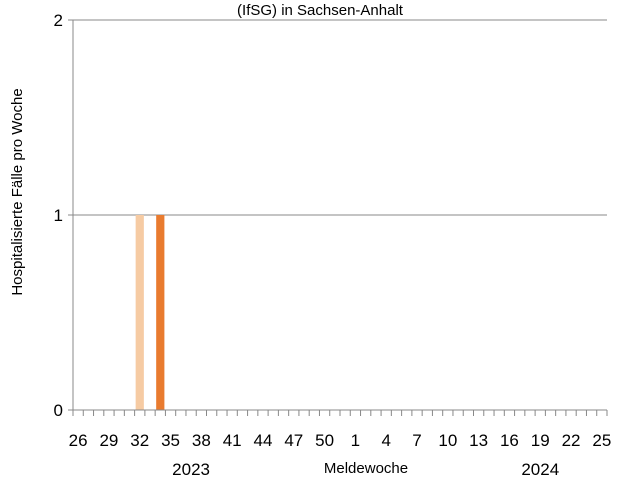 Image resolution: width=624 pixels, height=477 pixels. What do you see at coordinates (232, 440) in the screenshot?
I see `x-tick-label-41: 41` at bounding box center [232, 440].